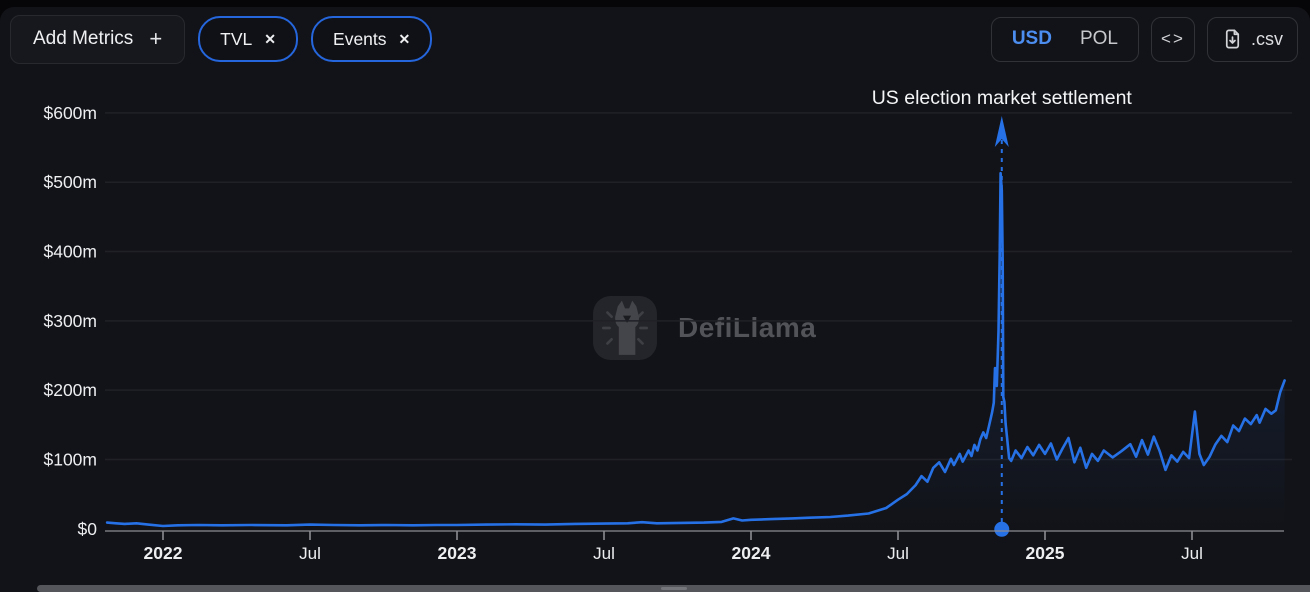 Image resolution: width=1310 pixels, height=592 pixels. What do you see at coordinates (654, 39) in the screenshot?
I see `chart-toolbar: Add Metrics + TVL ✕ Events ✕ USD POL <>` at bounding box center [654, 39].